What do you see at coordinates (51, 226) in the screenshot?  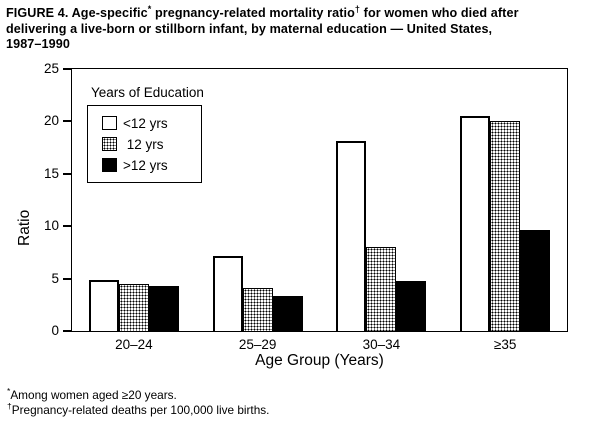 I see `y-tick-label: 10` at bounding box center [51, 226].